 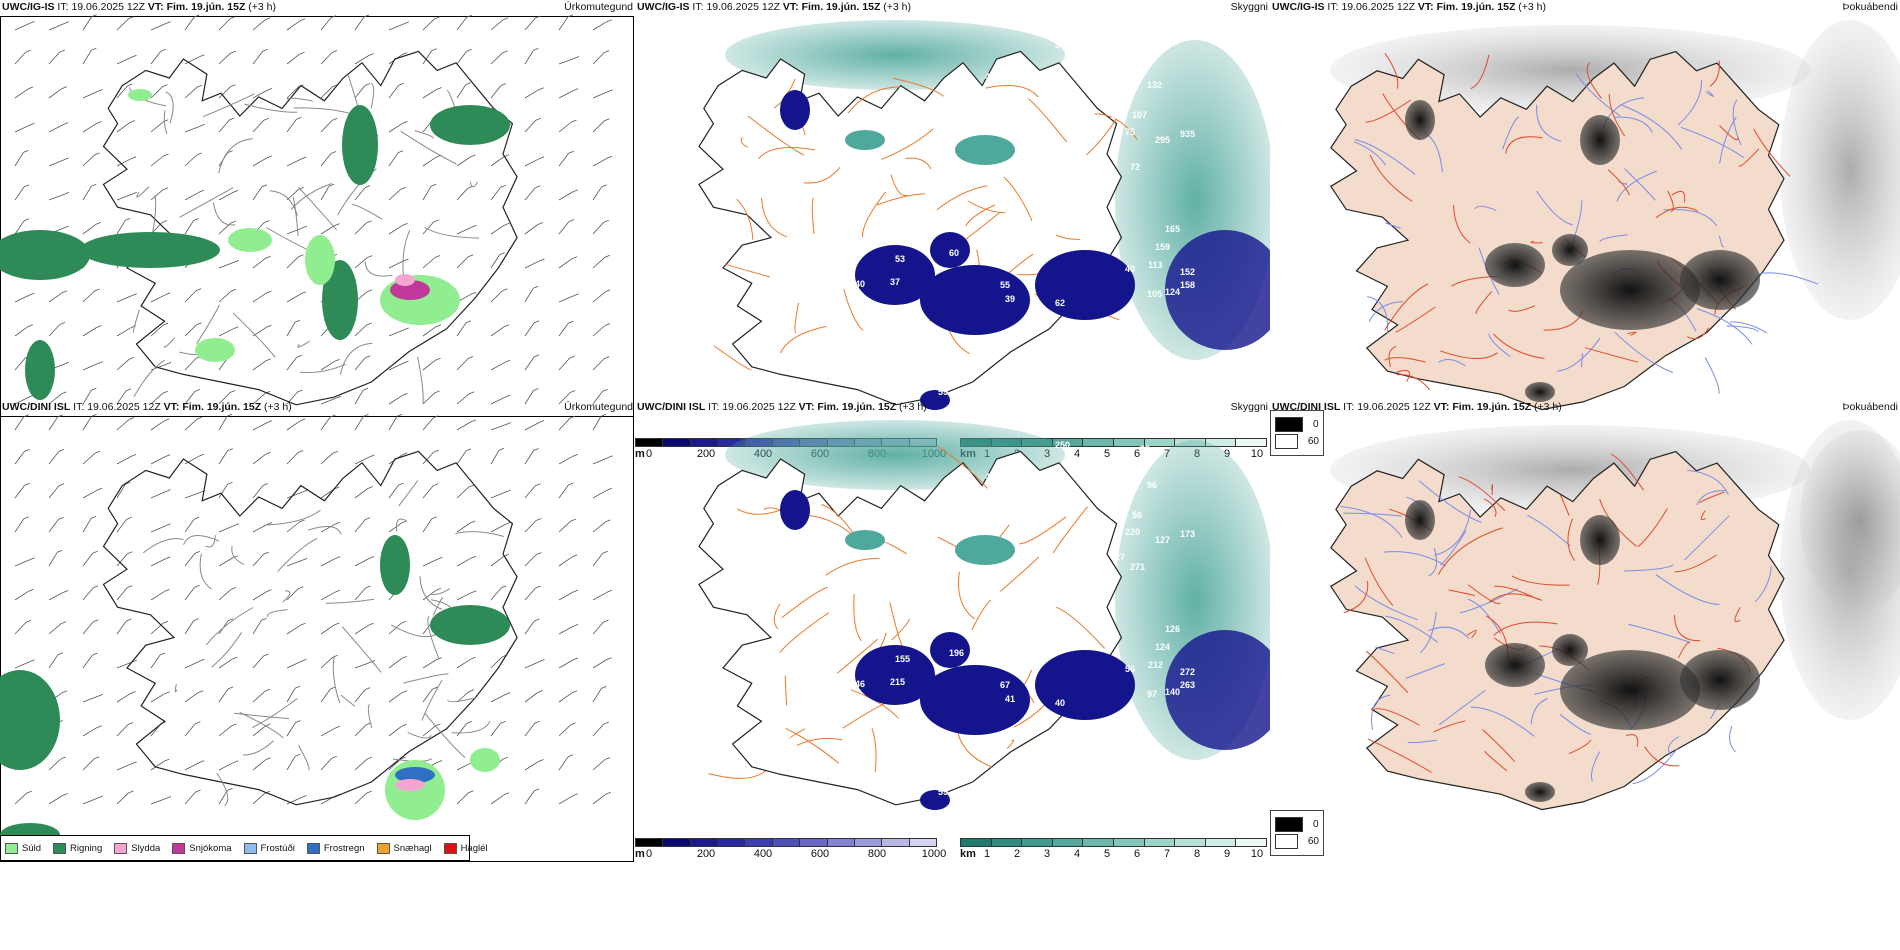 I want to click on visibility-value-label: 155, so click(x=902, y=659).